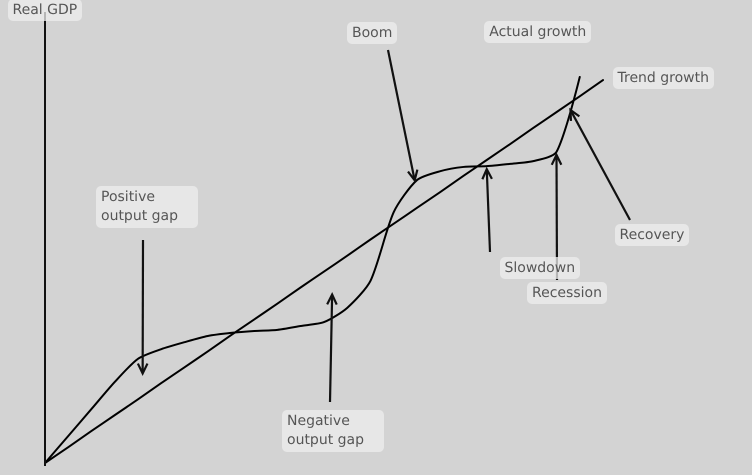 The height and width of the screenshot is (475, 752). Describe the element at coordinates (567, 293) in the screenshot. I see `annotation: Recession` at that location.